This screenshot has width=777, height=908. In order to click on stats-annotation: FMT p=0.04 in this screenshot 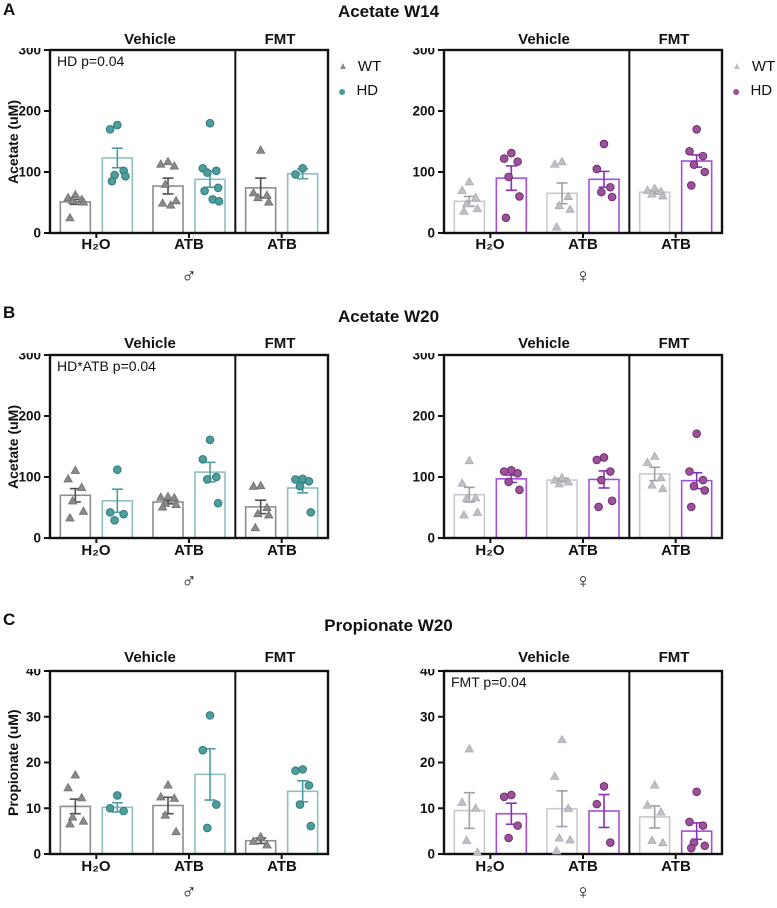, I will do `click(489, 682)`.